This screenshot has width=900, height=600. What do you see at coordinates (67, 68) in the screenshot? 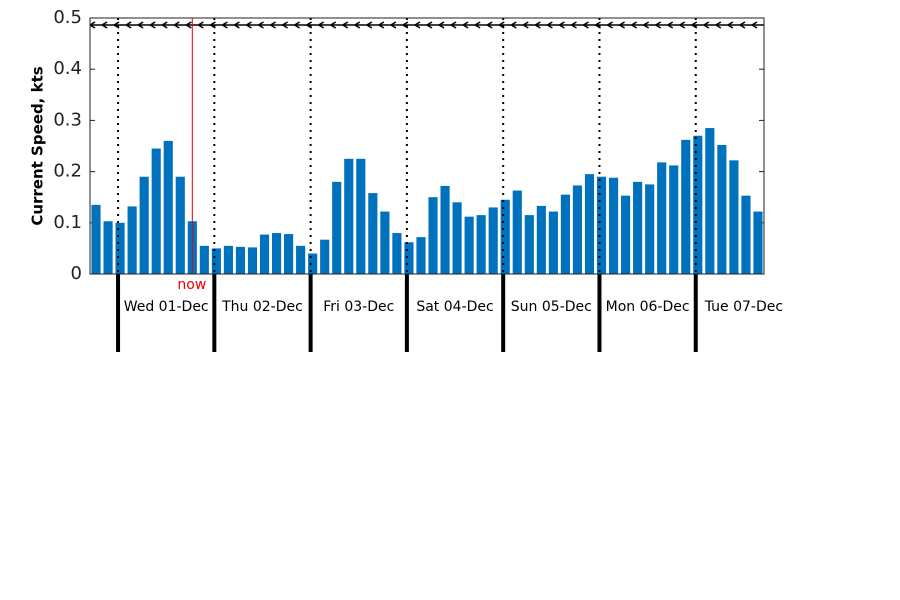
I see `y-tick-label: 0.4` at bounding box center [67, 68].